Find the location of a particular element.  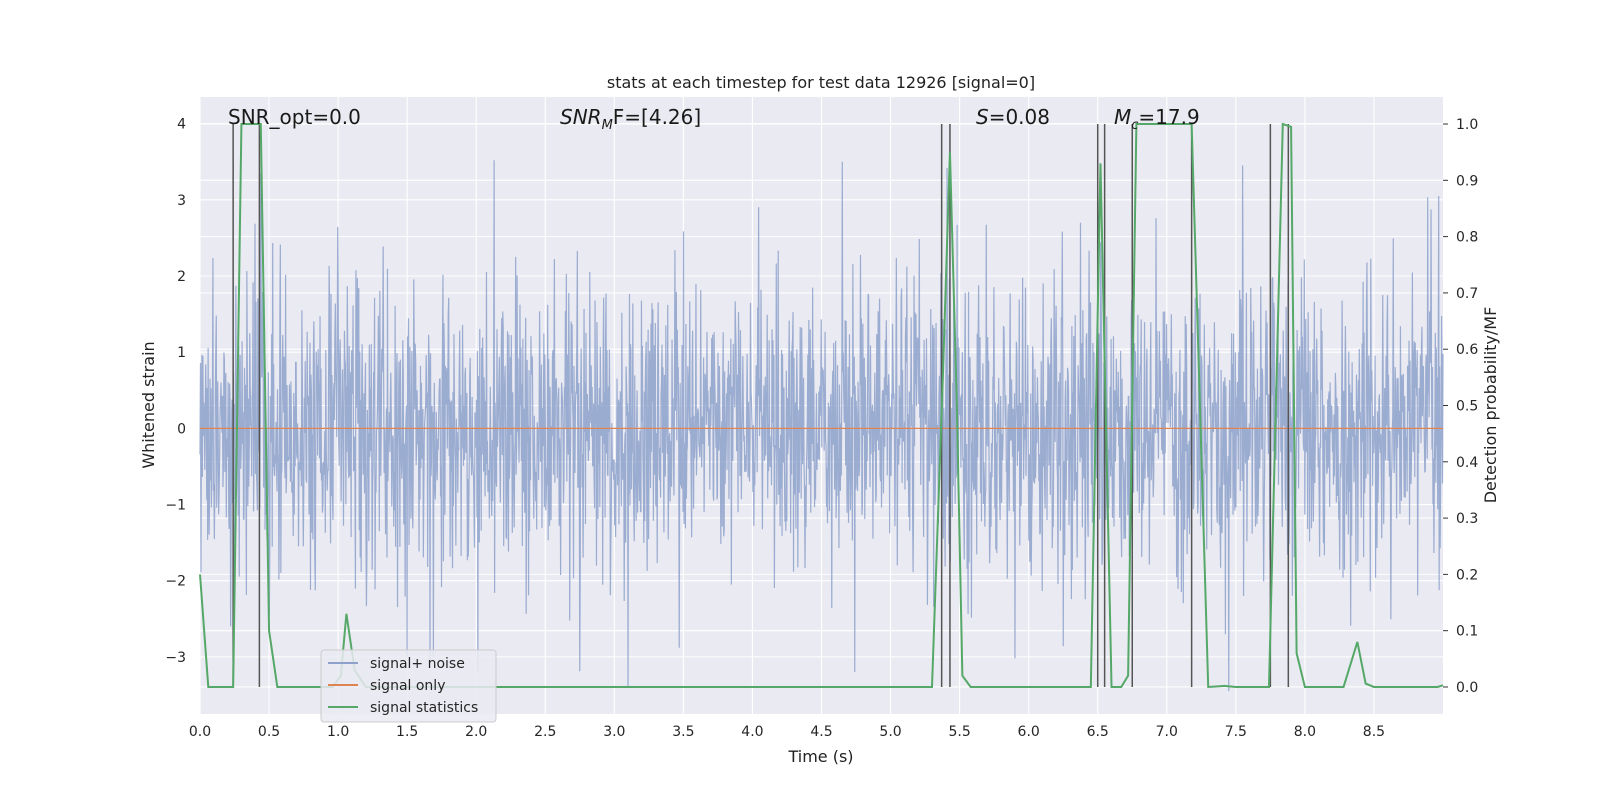

mc-base: M is located at coordinates (1122, 117).